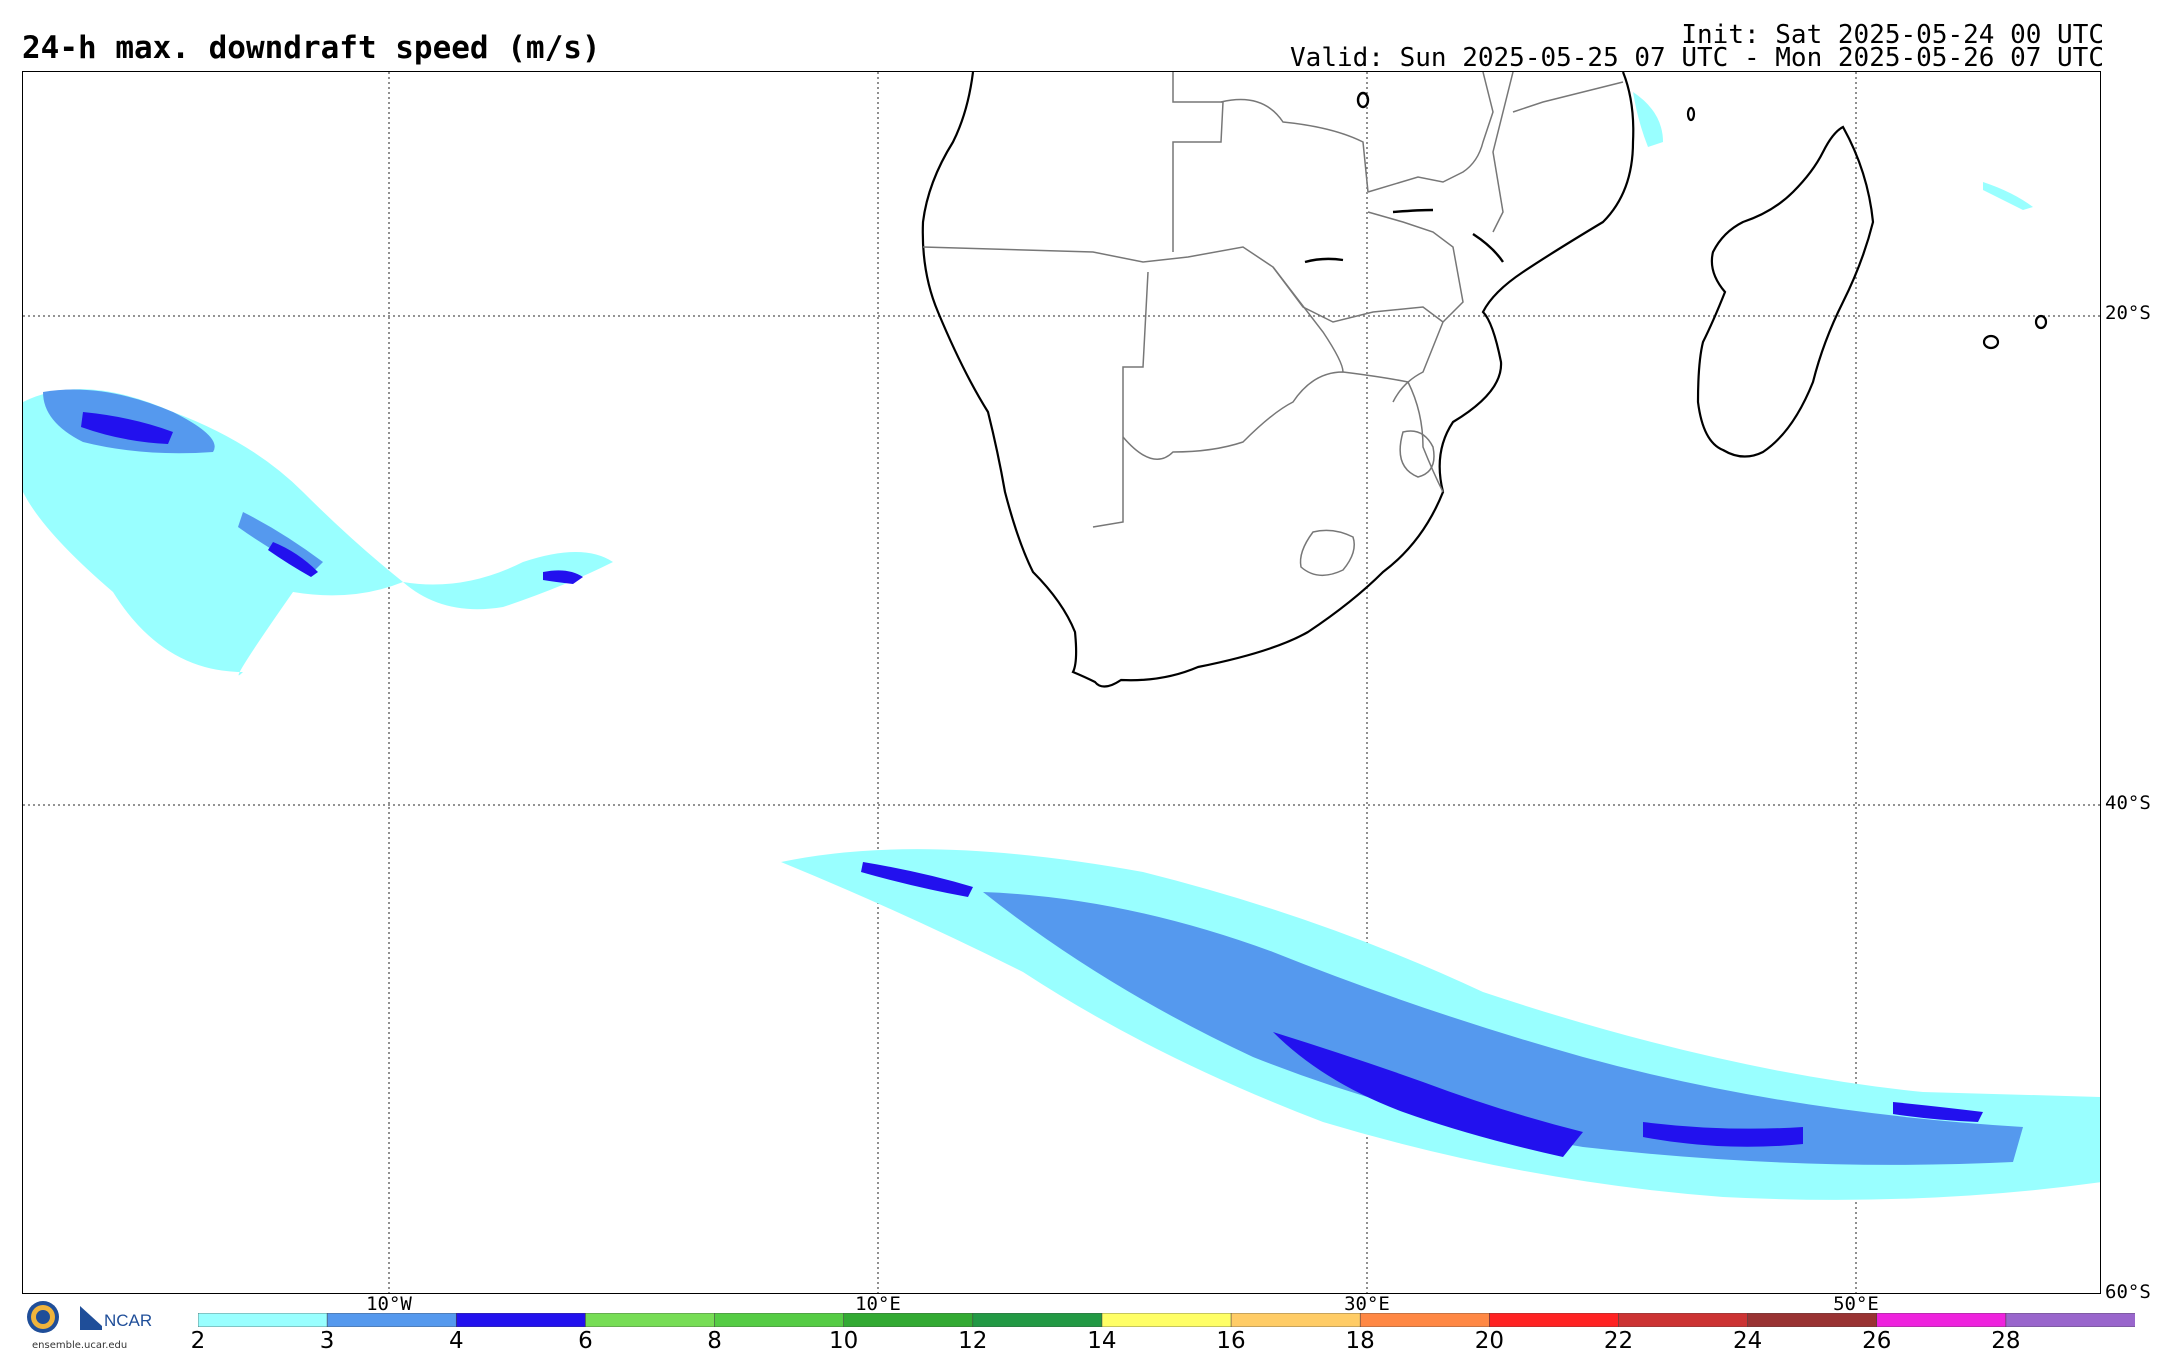 This screenshot has width=2160, height=1354. Describe the element at coordinates (1892, 35) in the screenshot. I see `init-time: Init: Sat 2025-05-24 00 UTC` at that location.